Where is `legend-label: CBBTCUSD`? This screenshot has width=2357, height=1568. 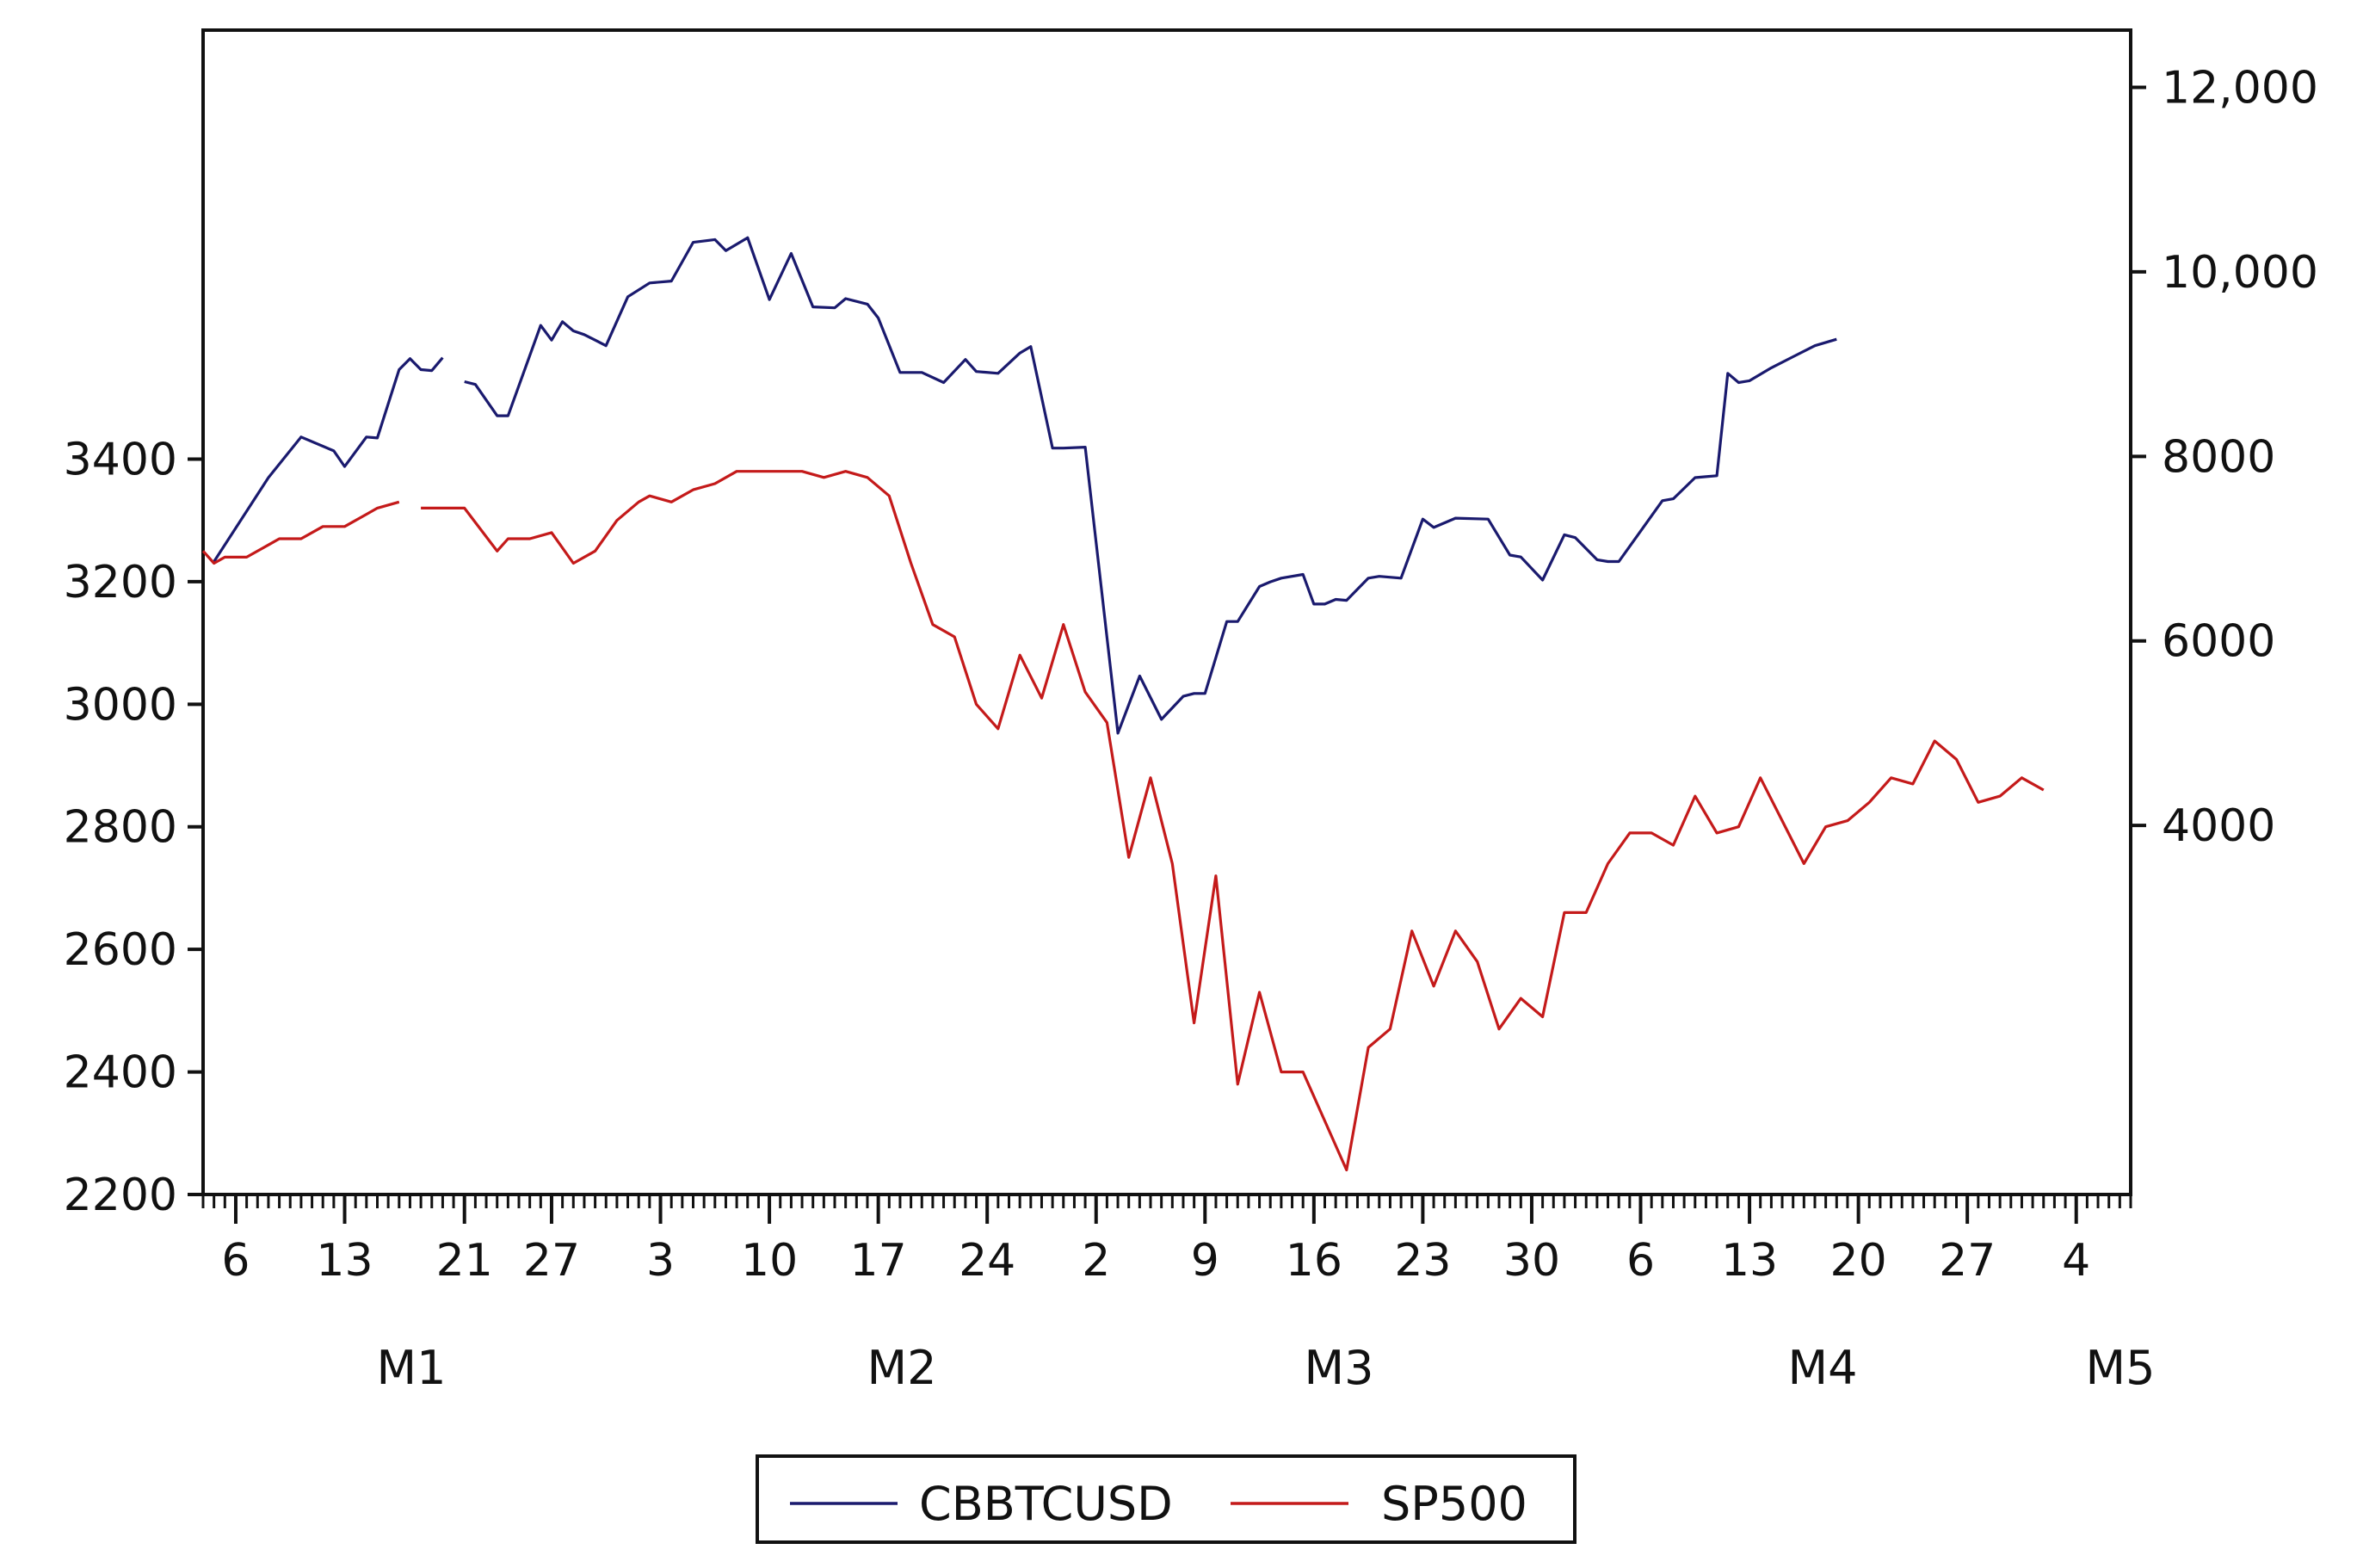 legend-label: CBBTCUSD is located at coordinates (1046, 1504).